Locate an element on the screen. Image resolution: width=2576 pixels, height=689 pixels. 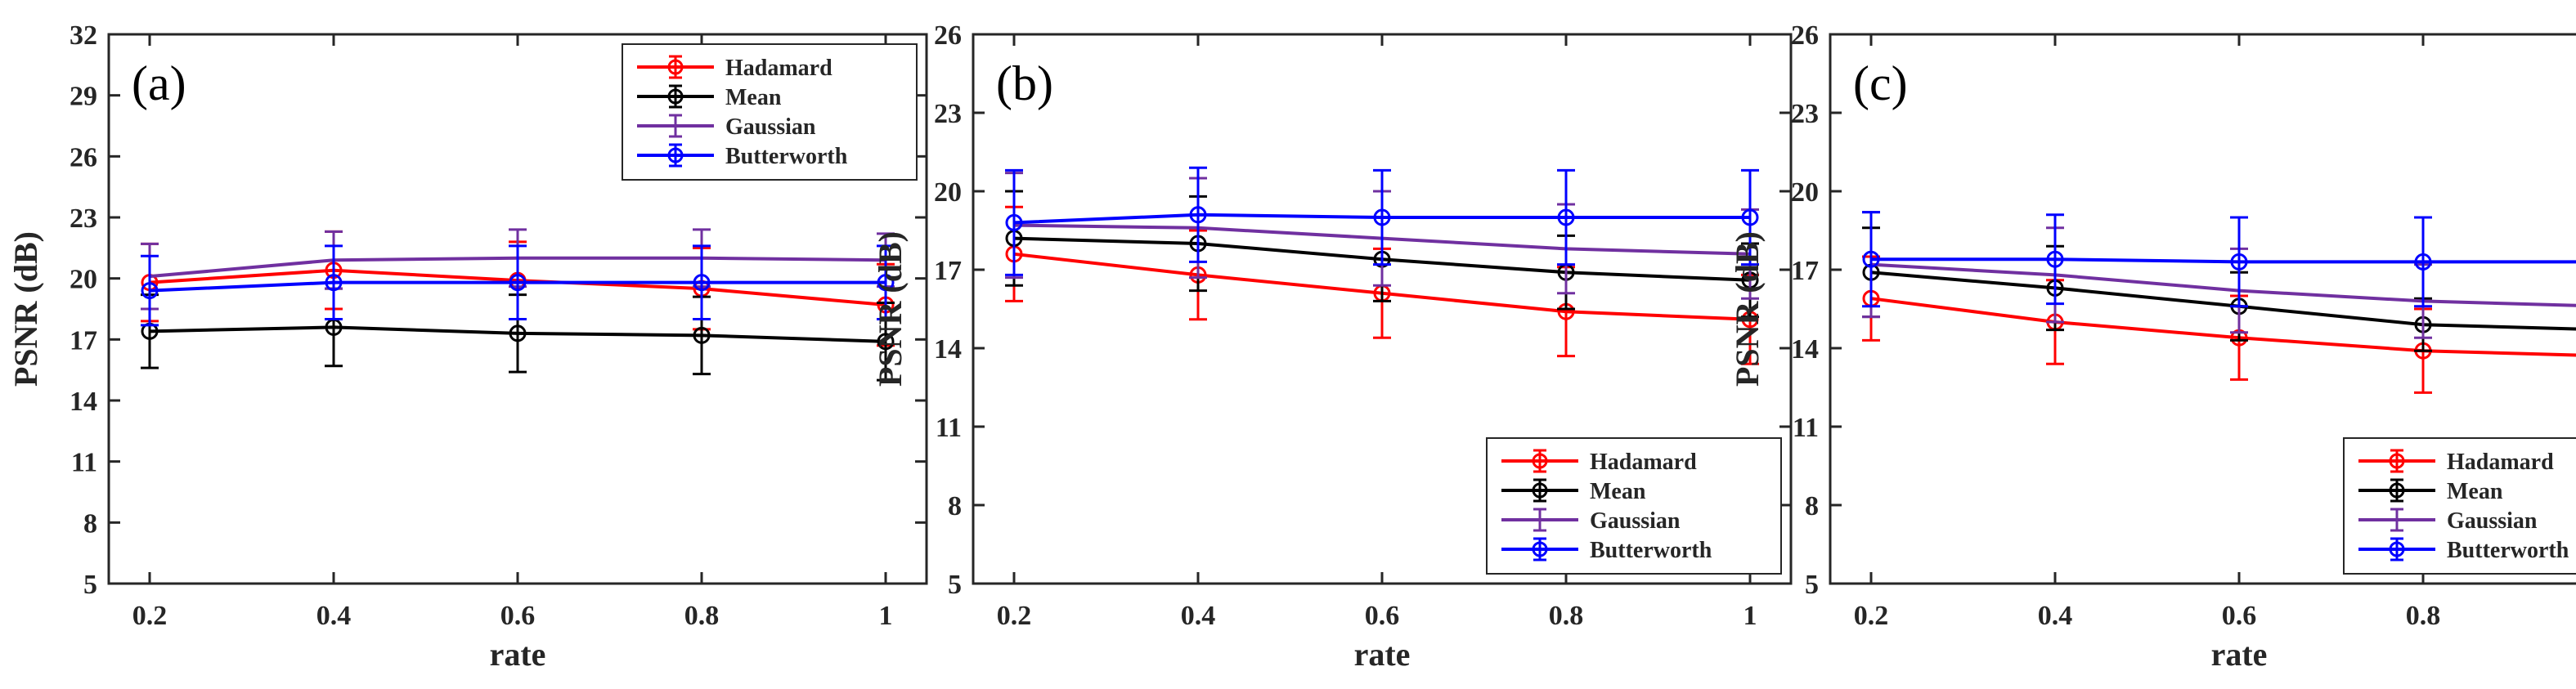
y-tick-label: 32 is located at coordinates (83, 35).